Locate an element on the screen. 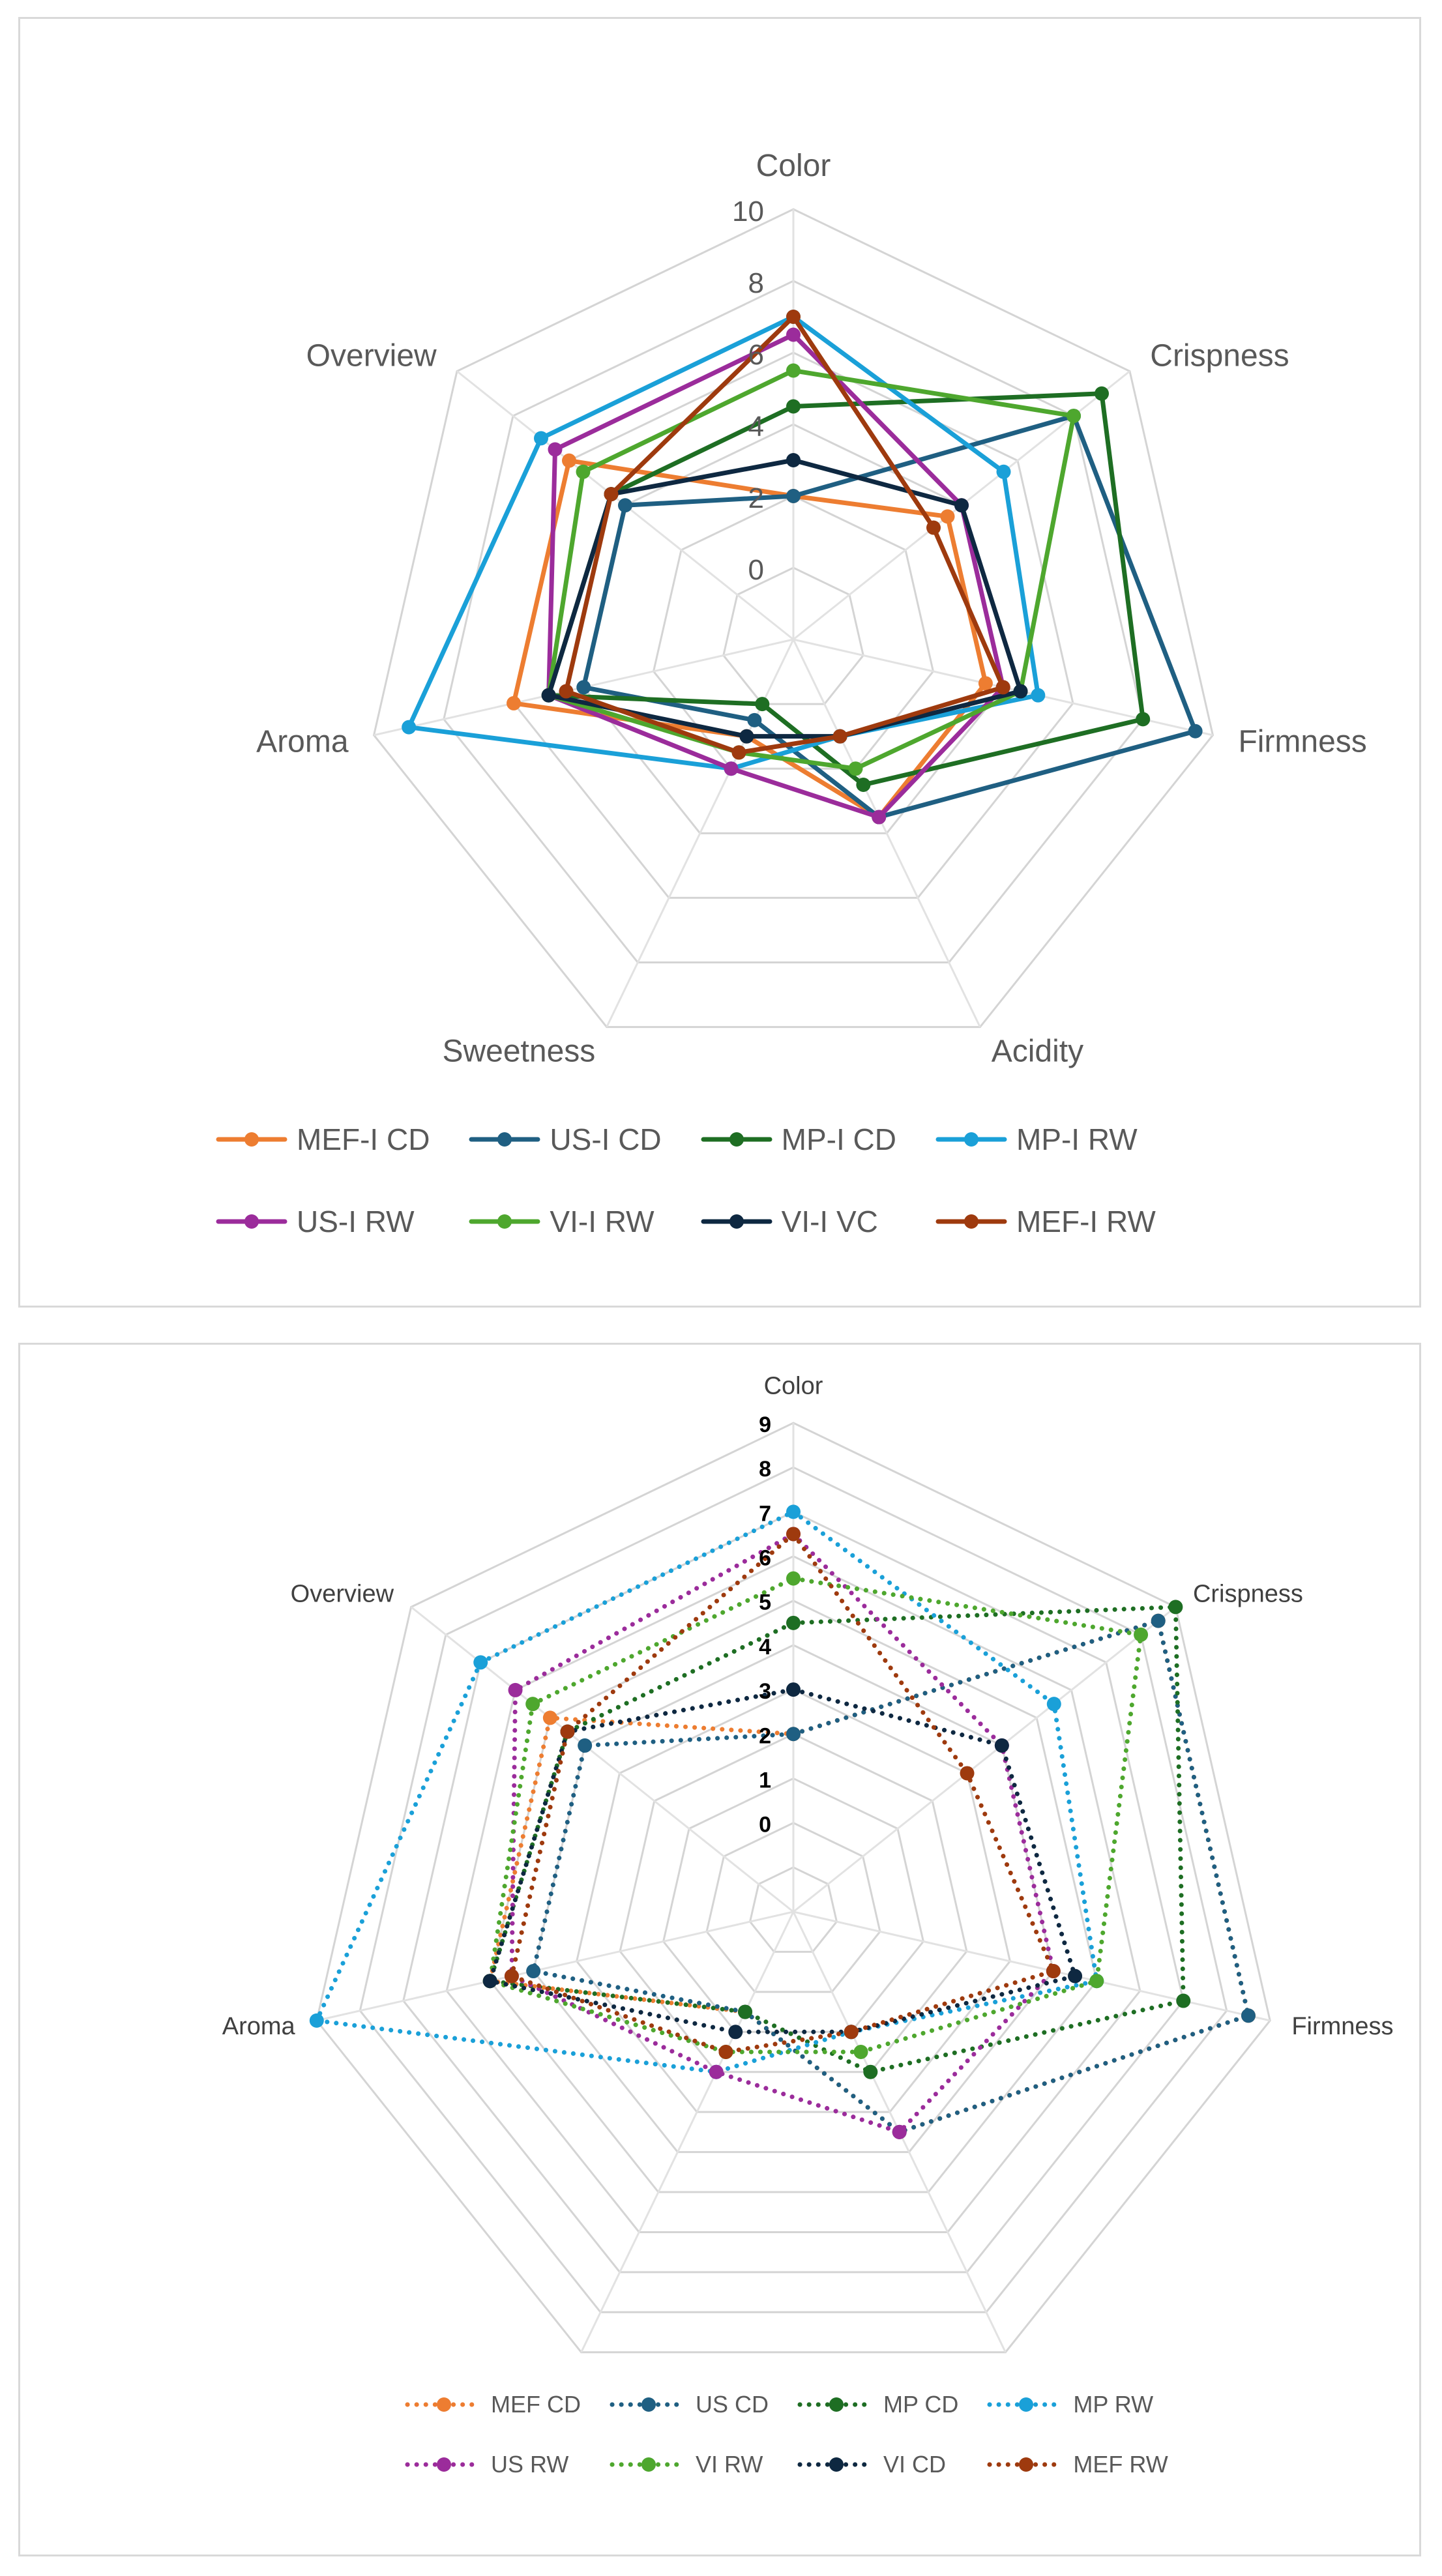  legend-item-mef-cd: MEF CD is located at coordinates (493, 2405).